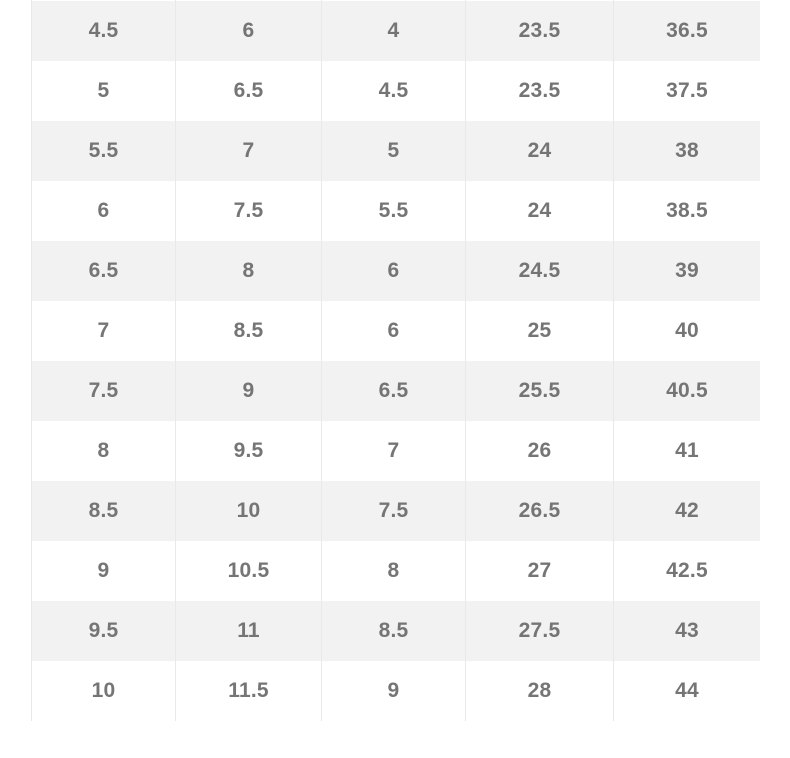 The height and width of the screenshot is (758, 790). I want to click on table-row: 10 11.5 9 28 44, so click(395, 691).